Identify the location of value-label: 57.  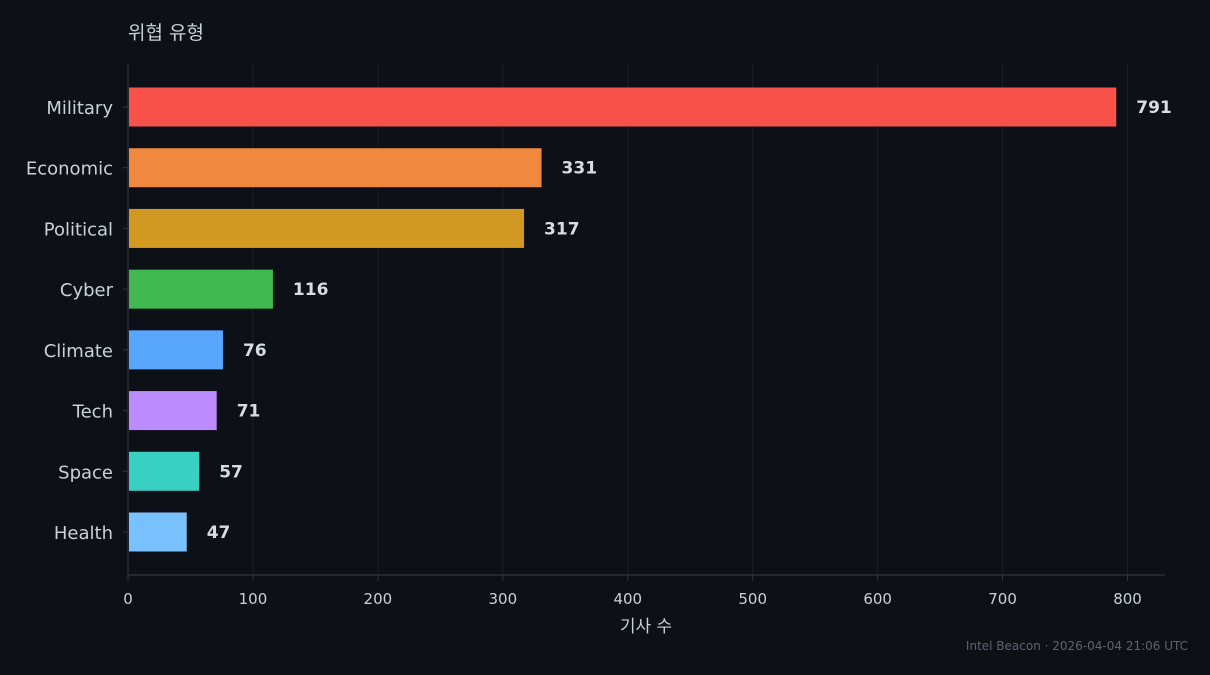
(231, 472).